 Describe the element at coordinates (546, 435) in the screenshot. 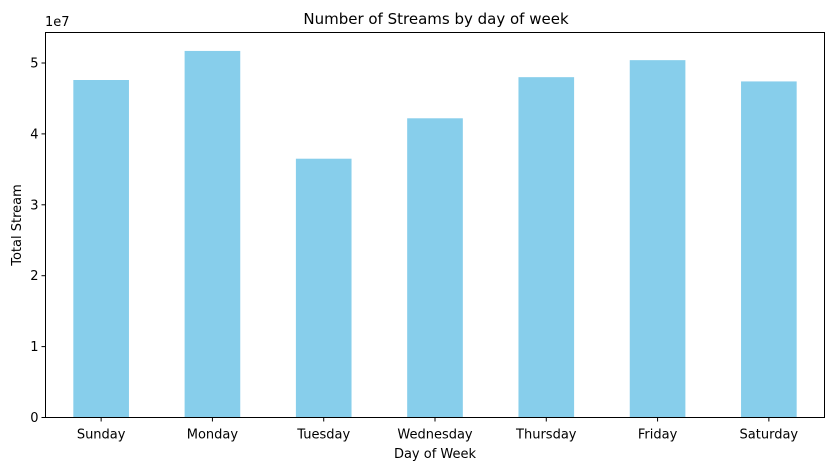

I see `x-tick-label: Thursday` at that location.